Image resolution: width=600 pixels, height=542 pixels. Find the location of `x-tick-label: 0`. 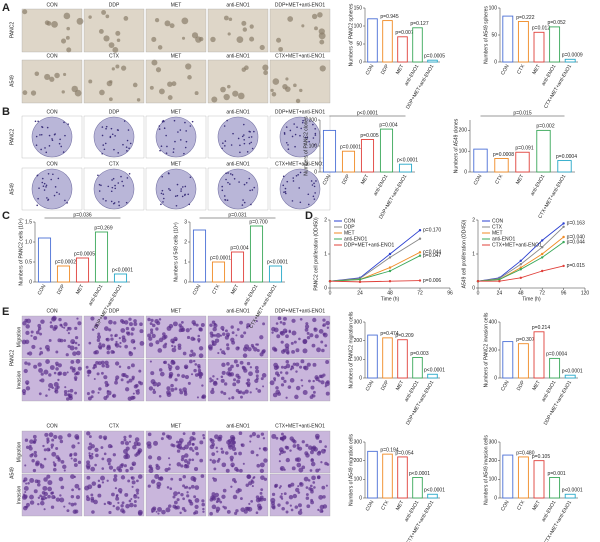

x-tick-label: 0 is located at coordinates (478, 293).